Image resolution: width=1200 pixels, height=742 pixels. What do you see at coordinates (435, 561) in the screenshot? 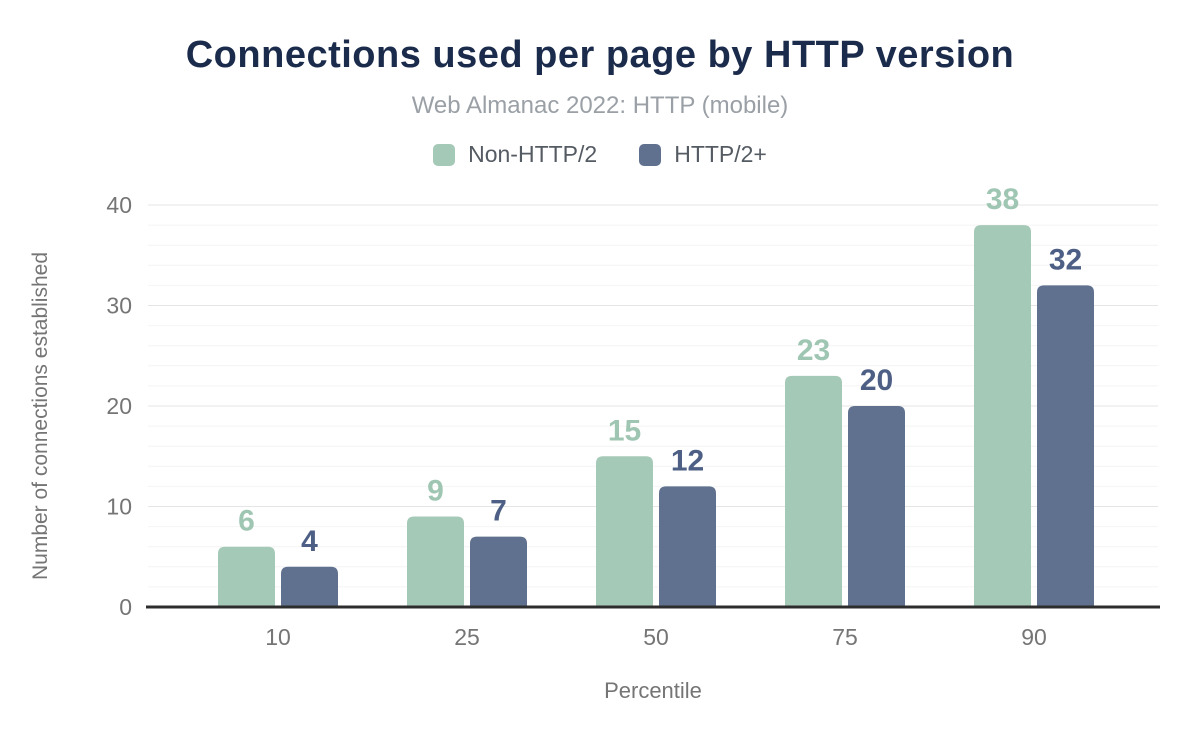
I see `bar-non-http2-p25` at bounding box center [435, 561].